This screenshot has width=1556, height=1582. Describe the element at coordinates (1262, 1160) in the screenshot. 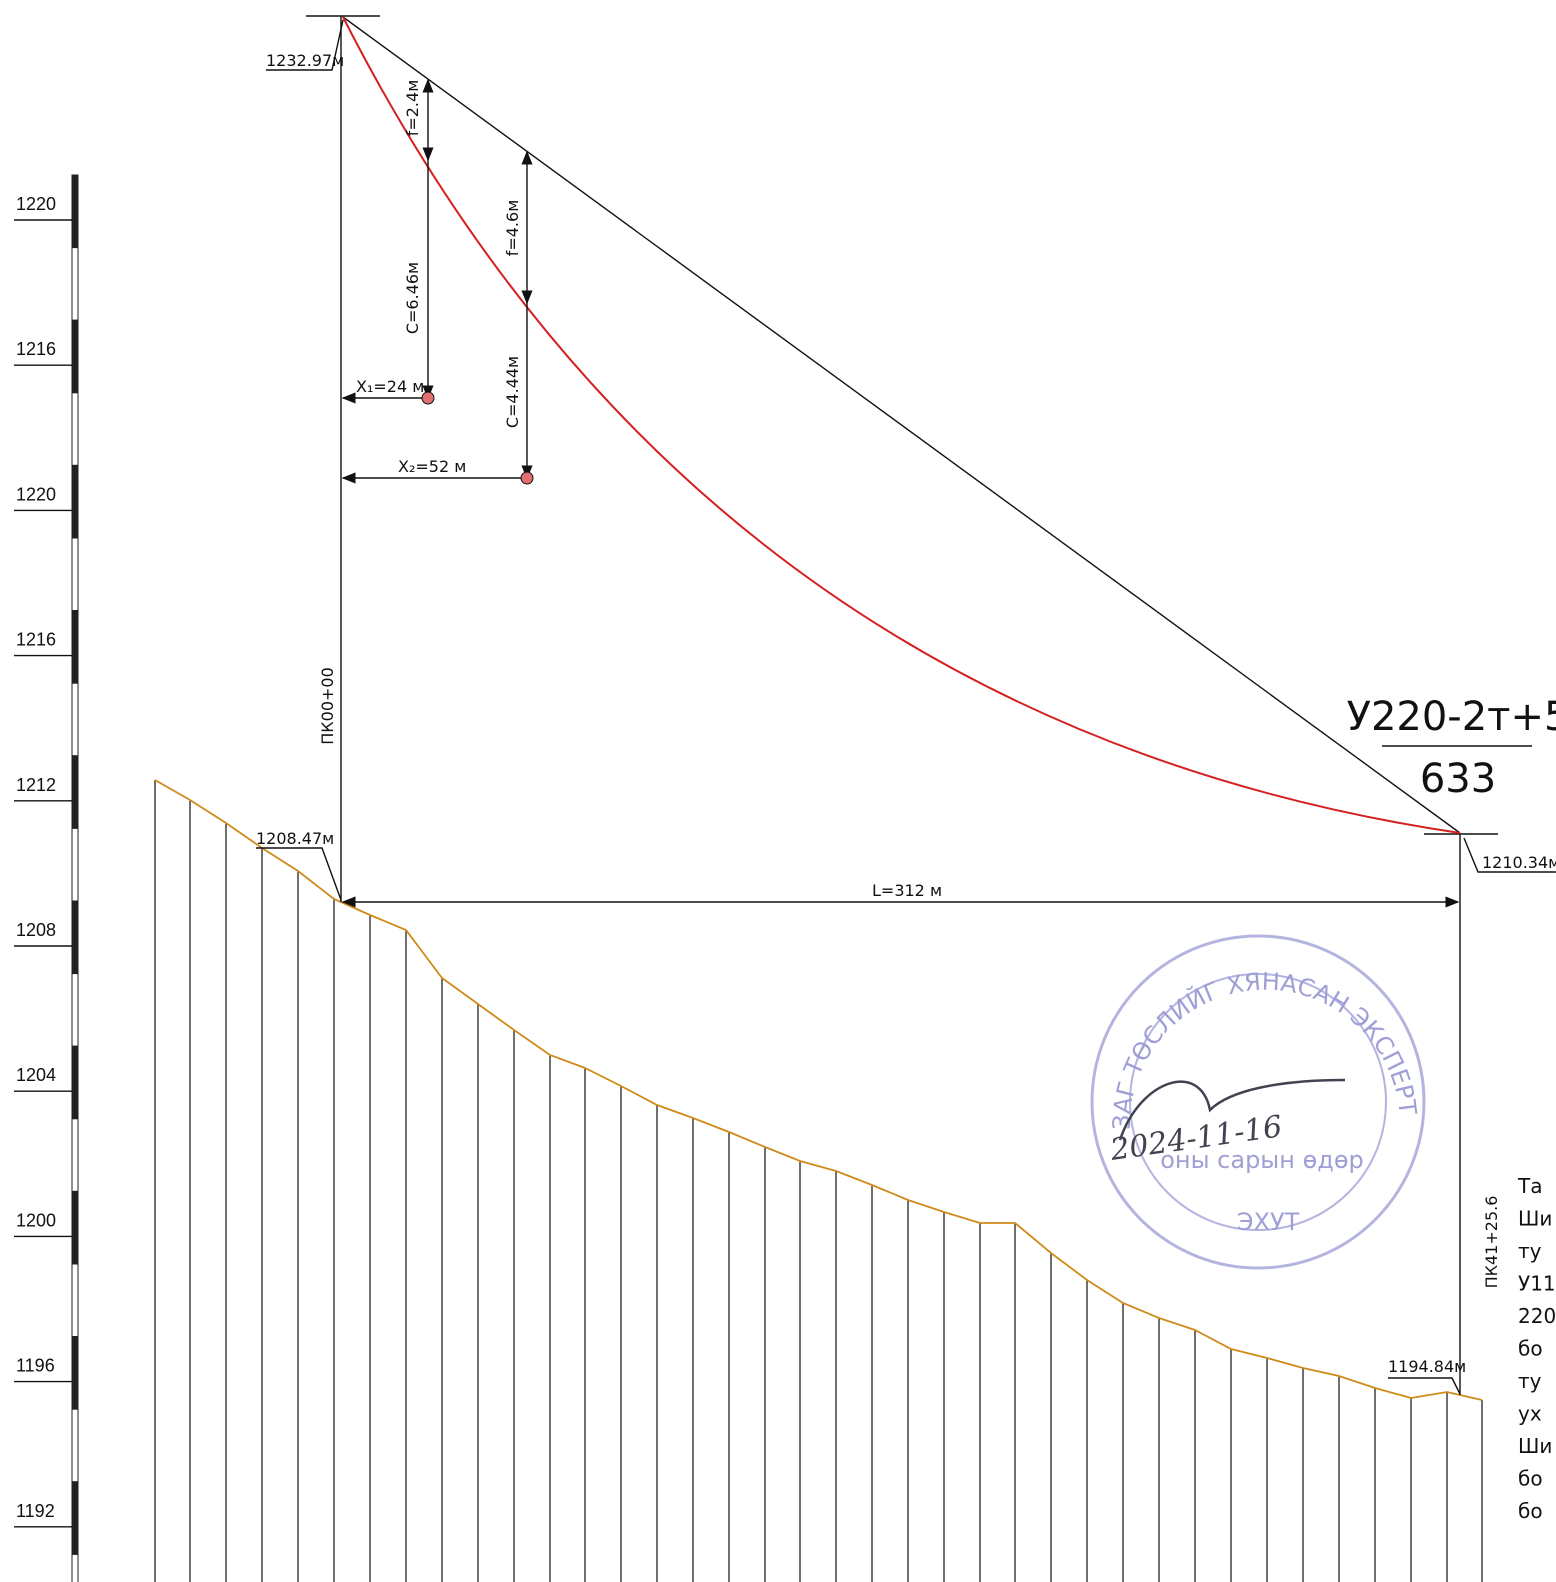

I see `stamp-caption: оны сарын өдөр` at that location.